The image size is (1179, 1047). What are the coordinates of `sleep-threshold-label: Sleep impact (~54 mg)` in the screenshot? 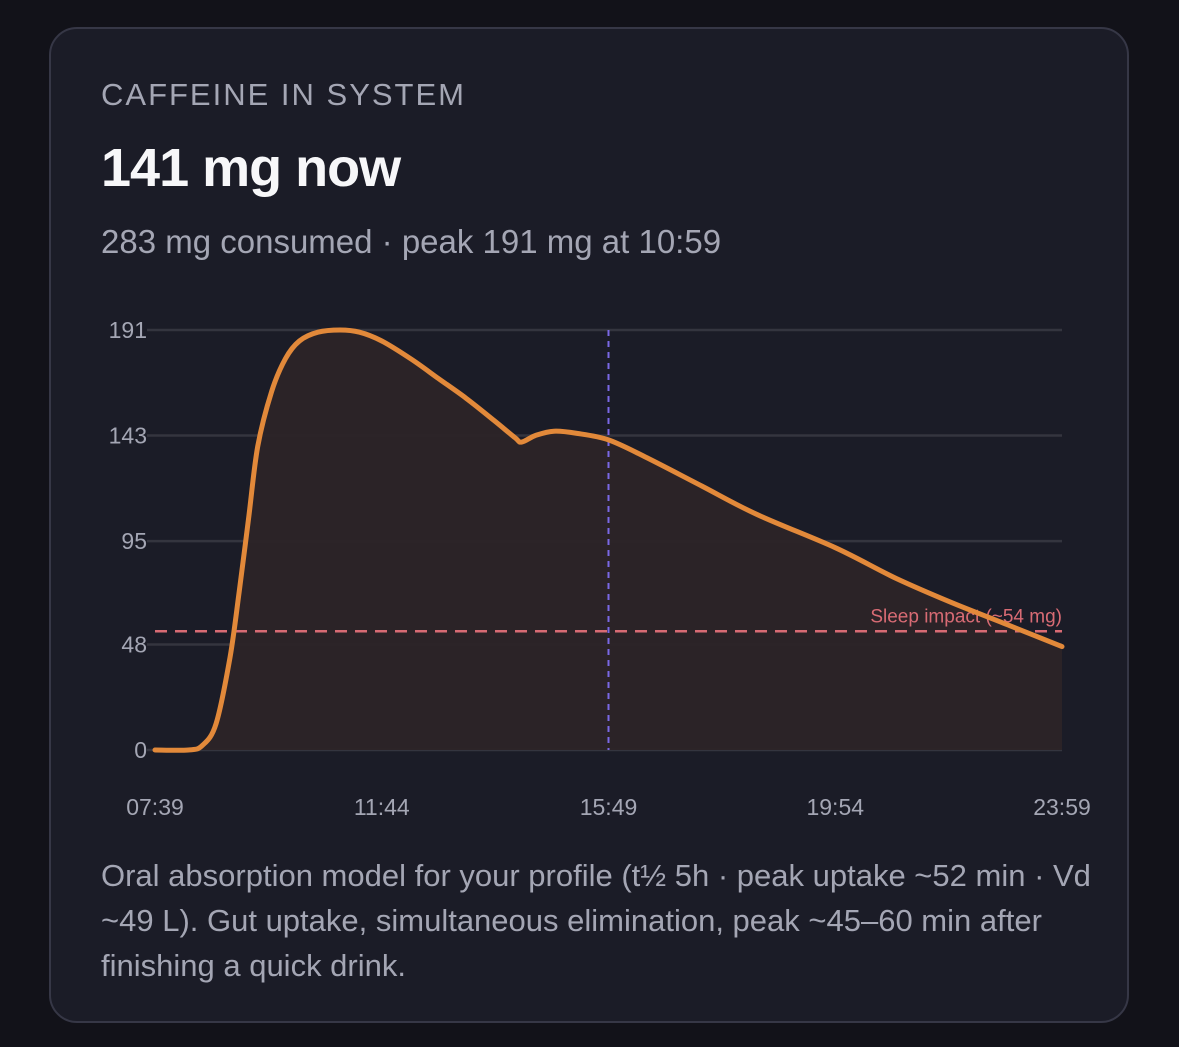 It's located at (966, 616).